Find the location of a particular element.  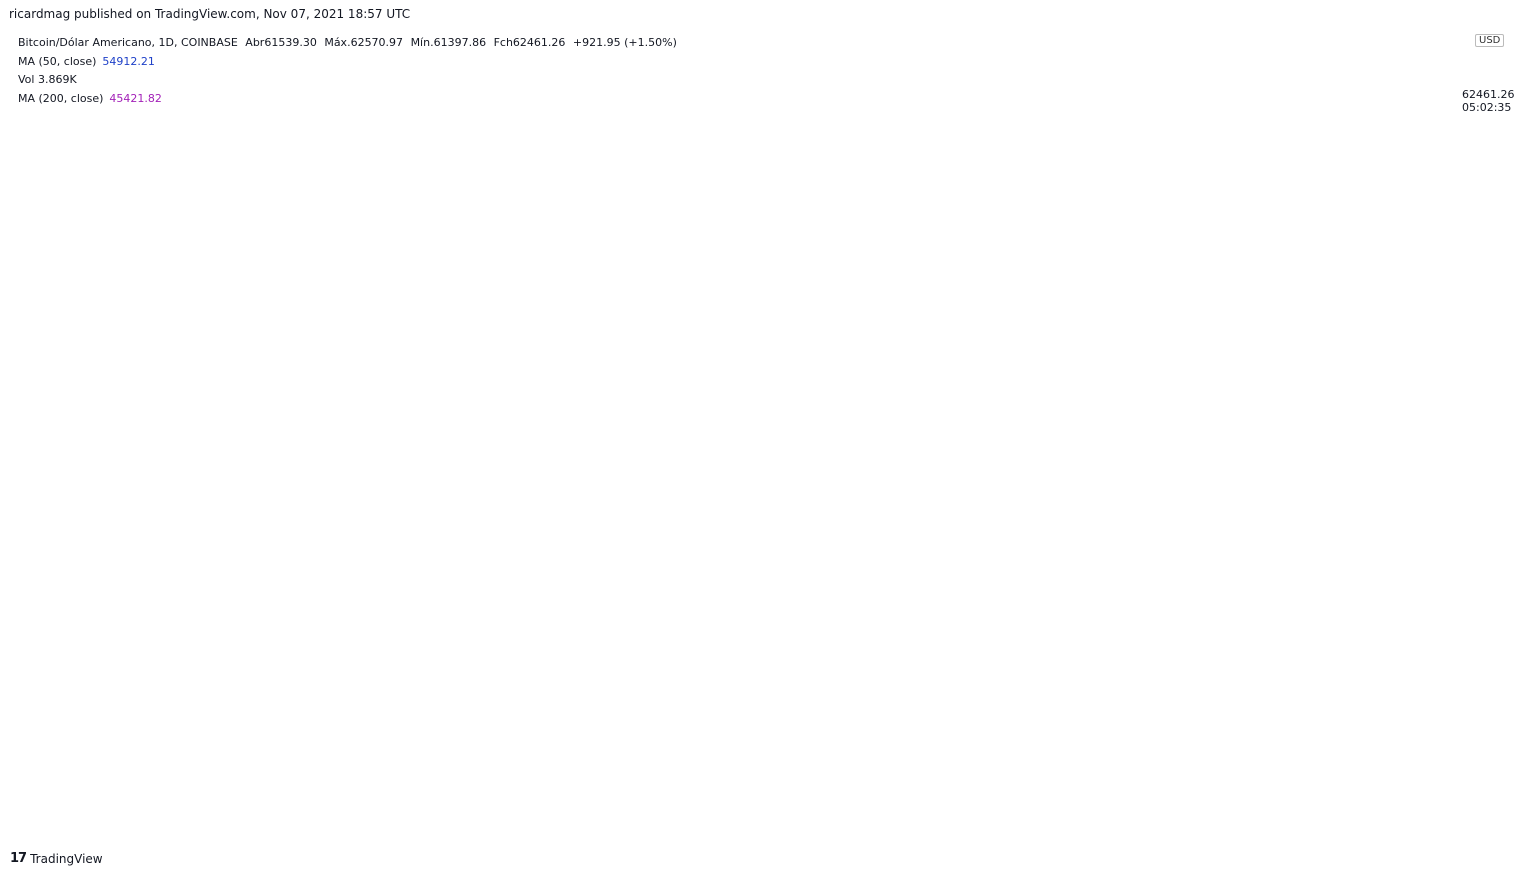

price-tick-label: 38000.00 is located at coordinates (1490, 204).